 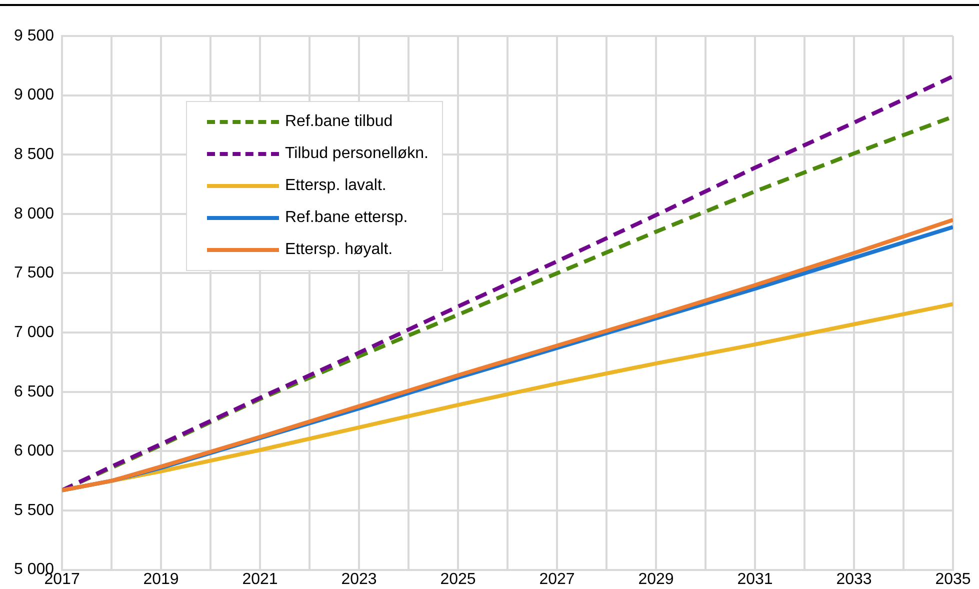 What do you see at coordinates (359, 579) in the screenshot?
I see `x-tick-label: 2023` at bounding box center [359, 579].